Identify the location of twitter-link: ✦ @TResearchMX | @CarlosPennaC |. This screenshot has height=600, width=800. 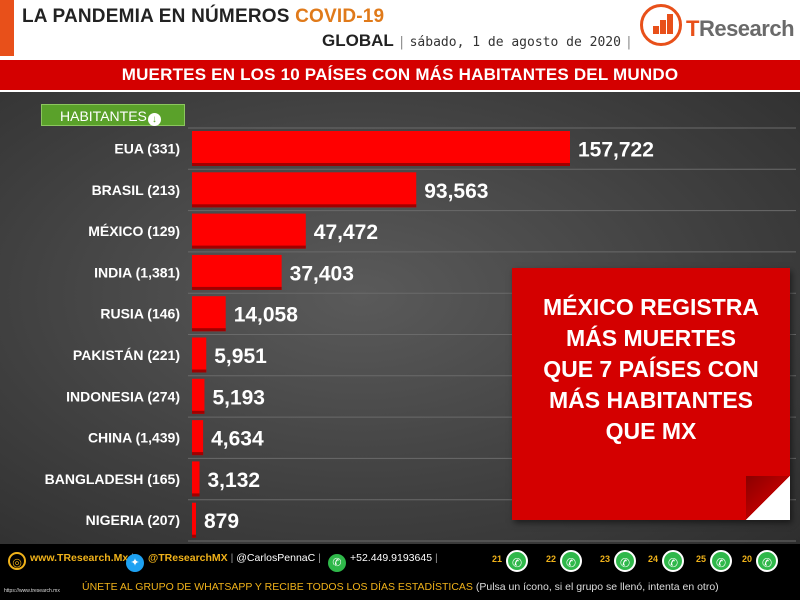
(223, 562).